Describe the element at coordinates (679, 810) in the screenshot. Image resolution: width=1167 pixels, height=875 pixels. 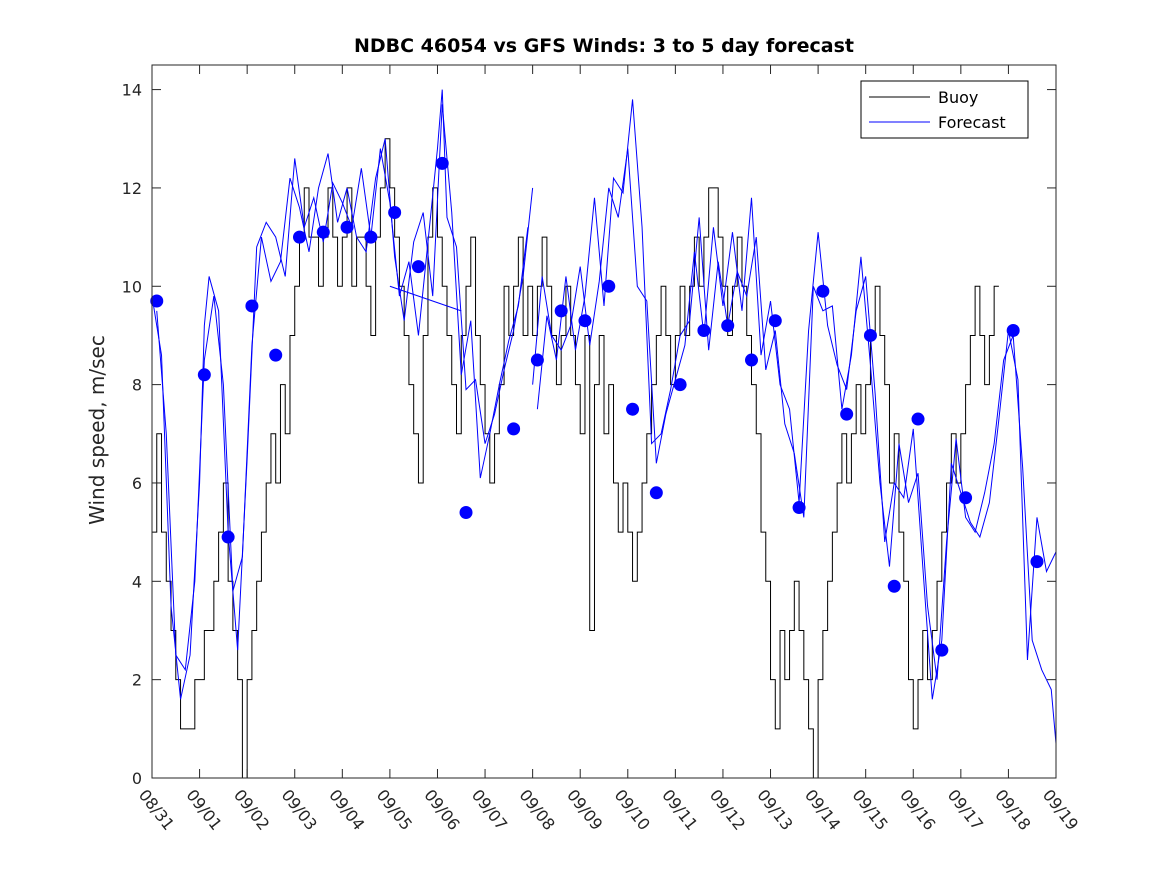
I see `x-tick-label: 09/11` at that location.